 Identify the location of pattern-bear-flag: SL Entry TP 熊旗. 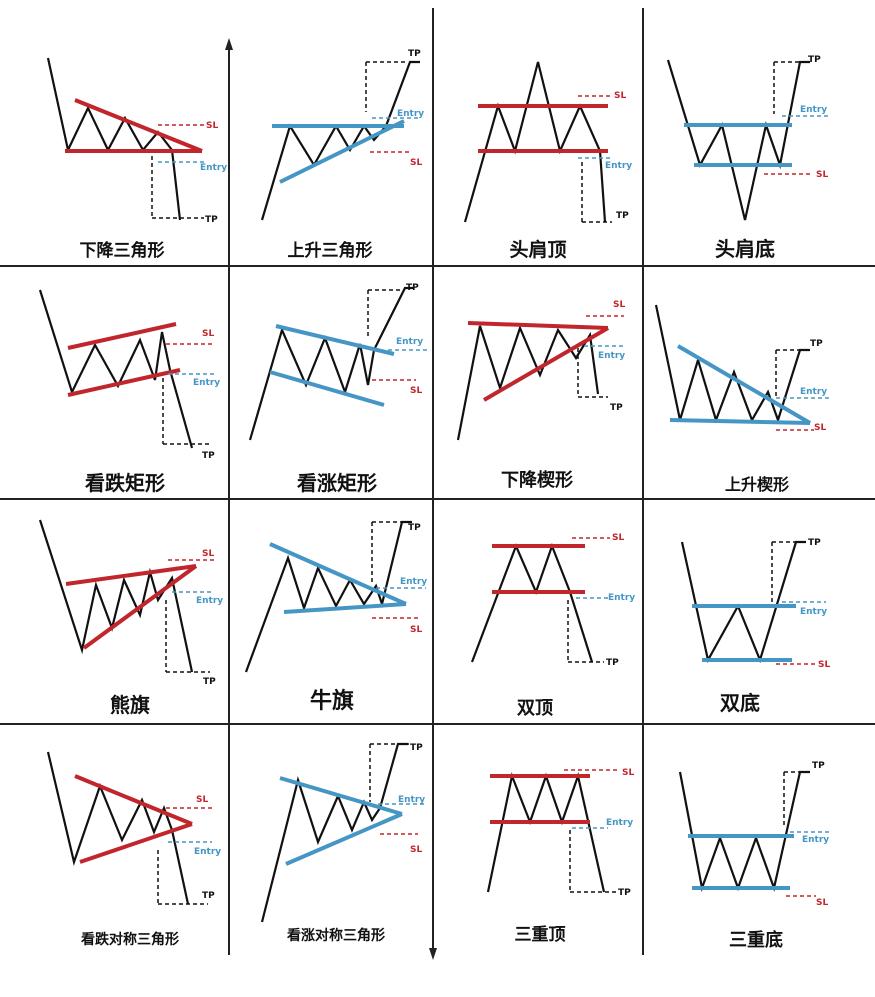
(130, 618).